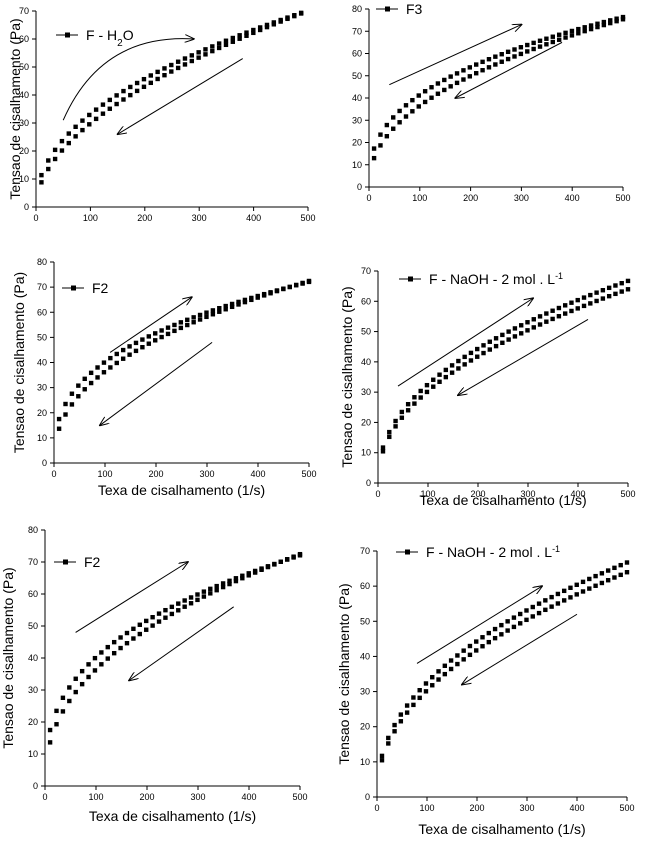 This screenshot has height=856, width=668. What do you see at coordinates (357, 143) in the screenshot?
I see `y-tick-label: 20` at bounding box center [357, 143].